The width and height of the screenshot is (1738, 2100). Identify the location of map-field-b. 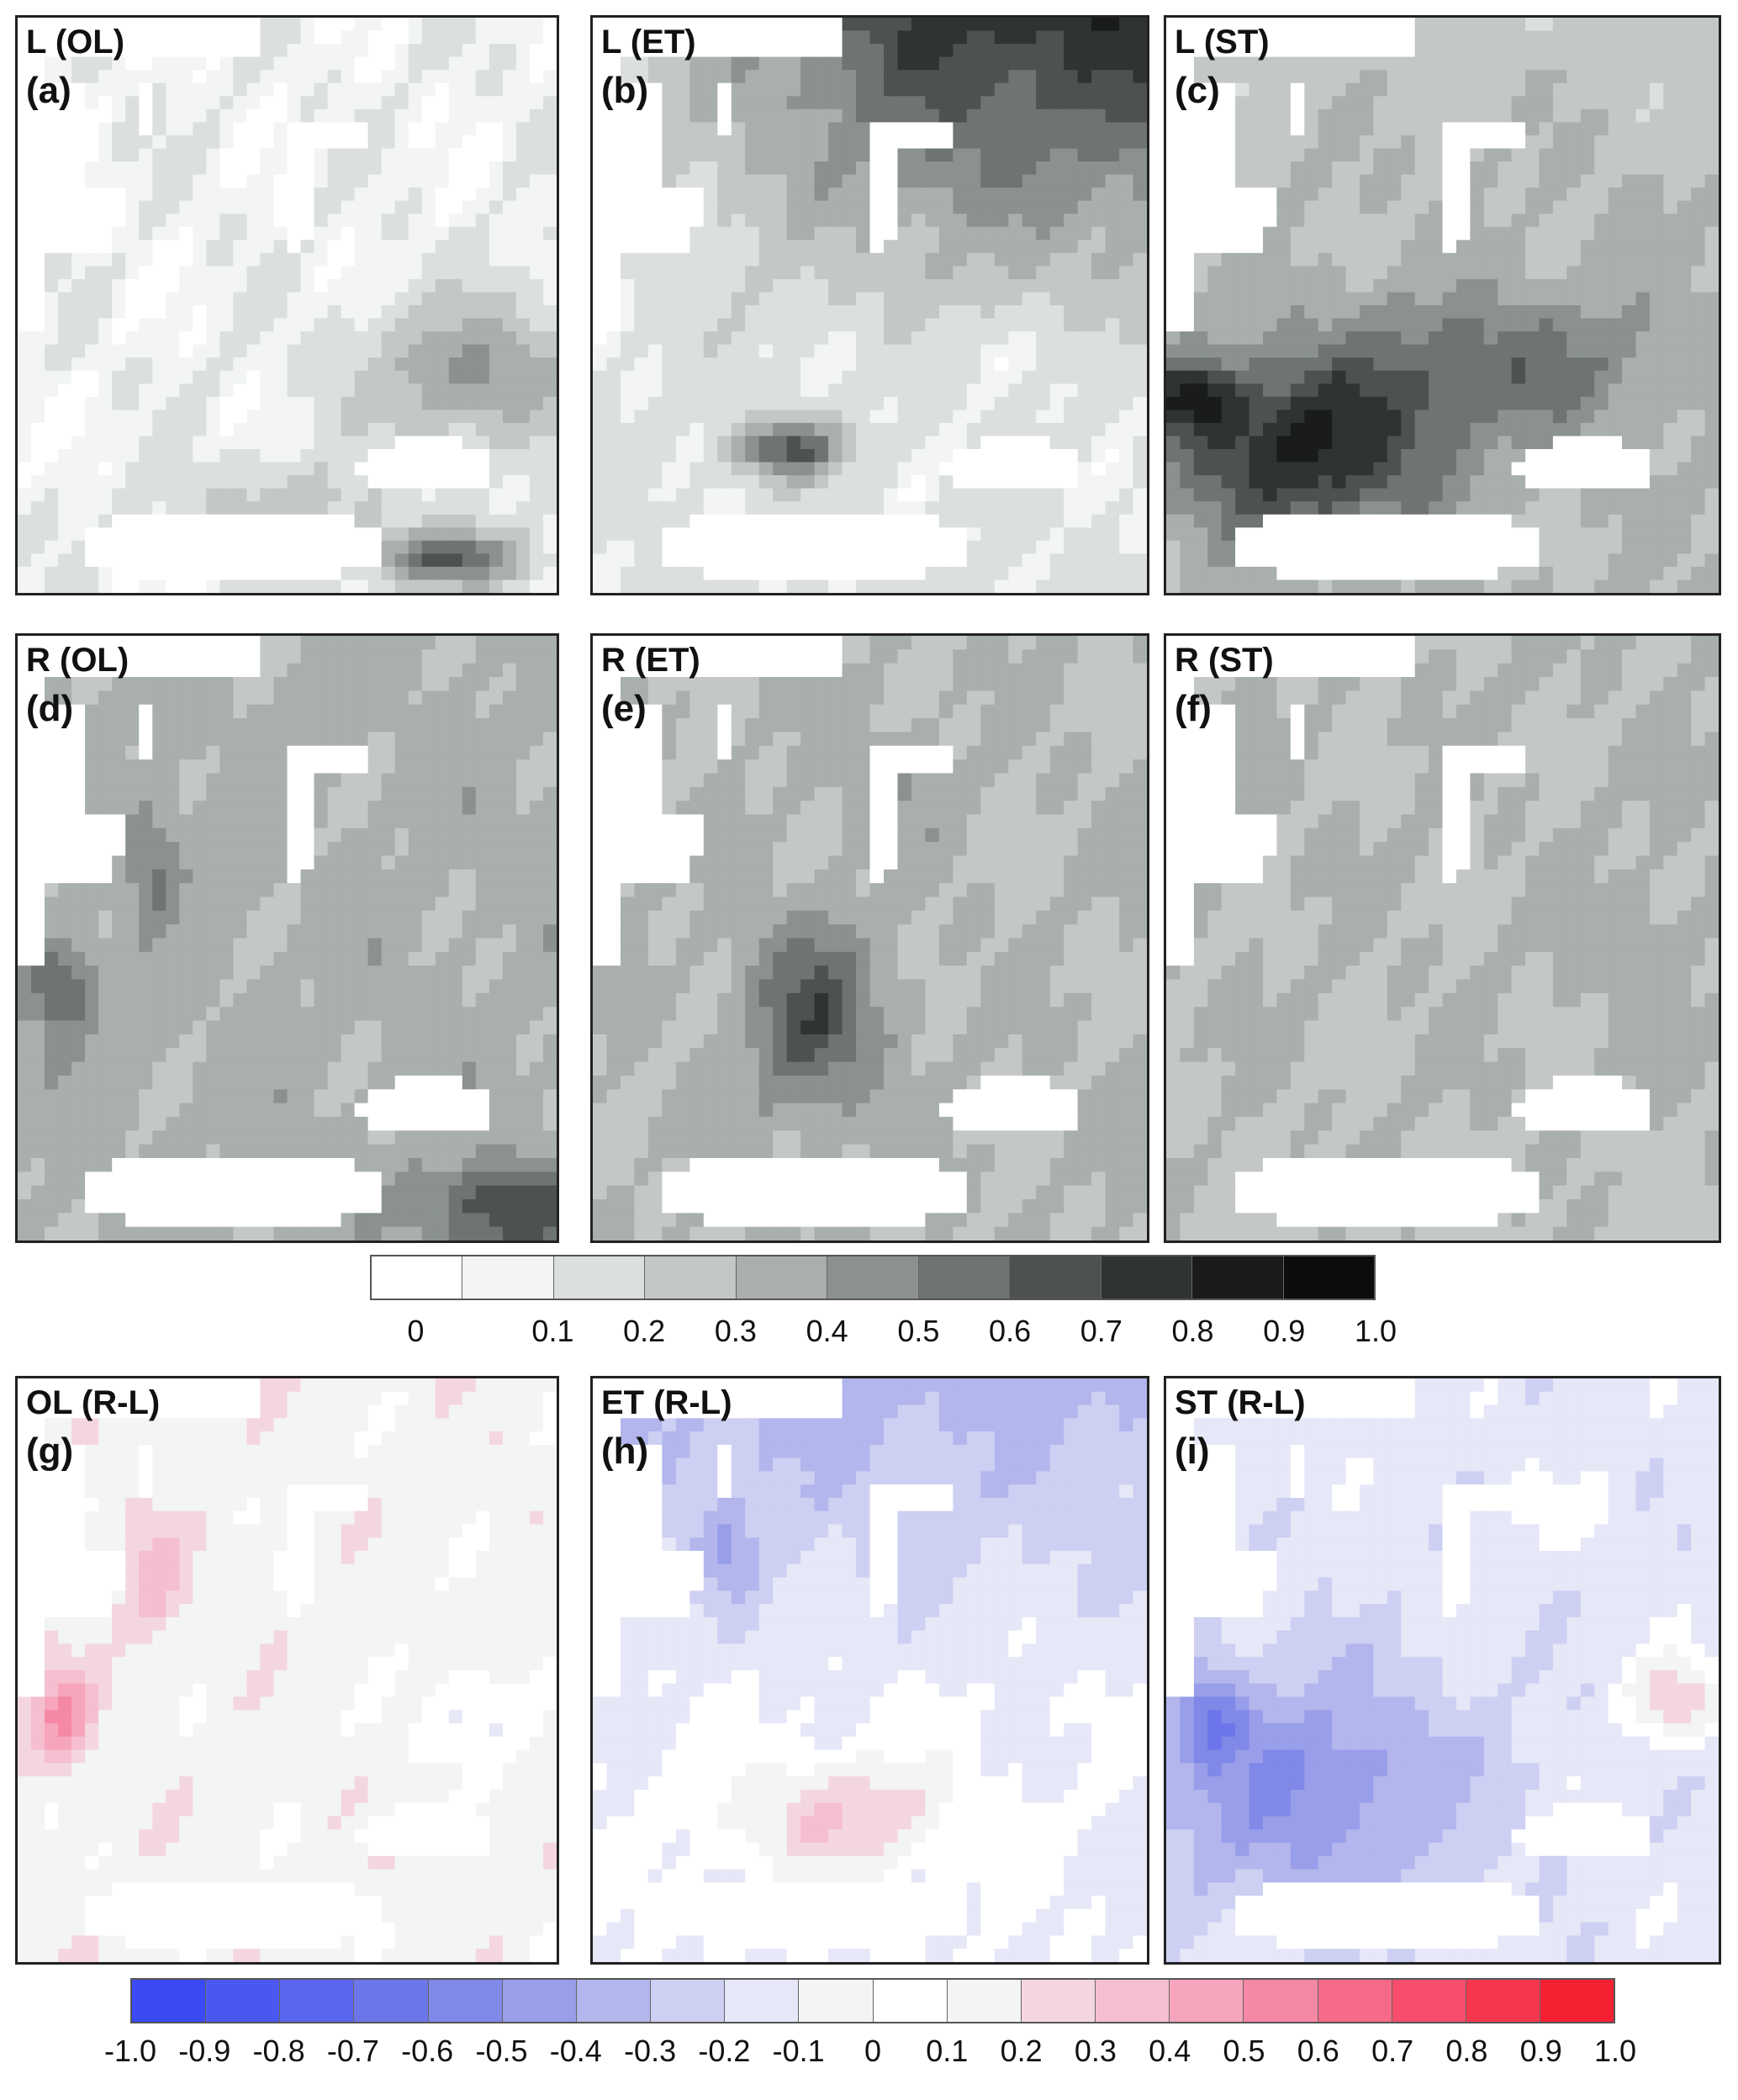
(870, 305).